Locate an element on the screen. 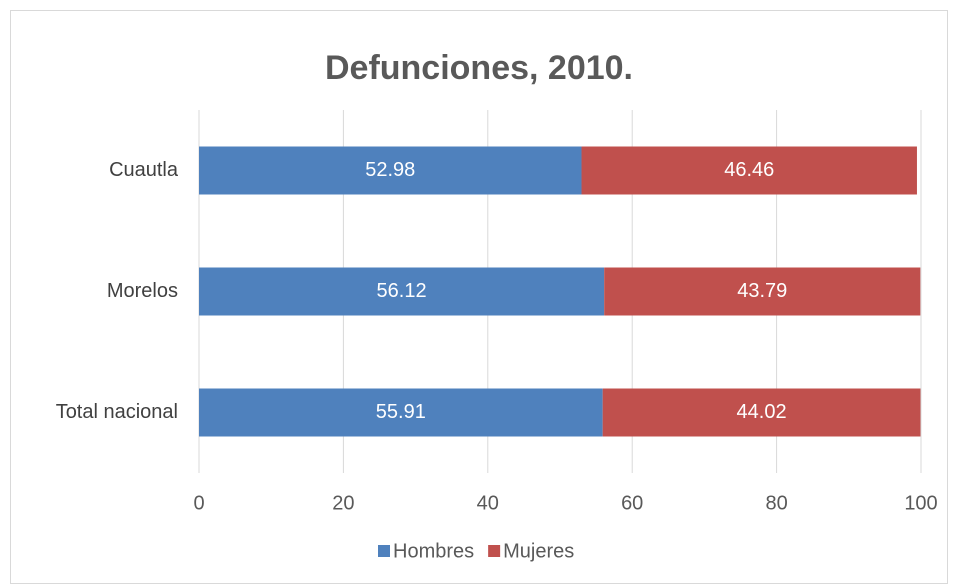 The width and height of the screenshot is (958, 585). y-tick-label: Total nacional is located at coordinates (117, 412).